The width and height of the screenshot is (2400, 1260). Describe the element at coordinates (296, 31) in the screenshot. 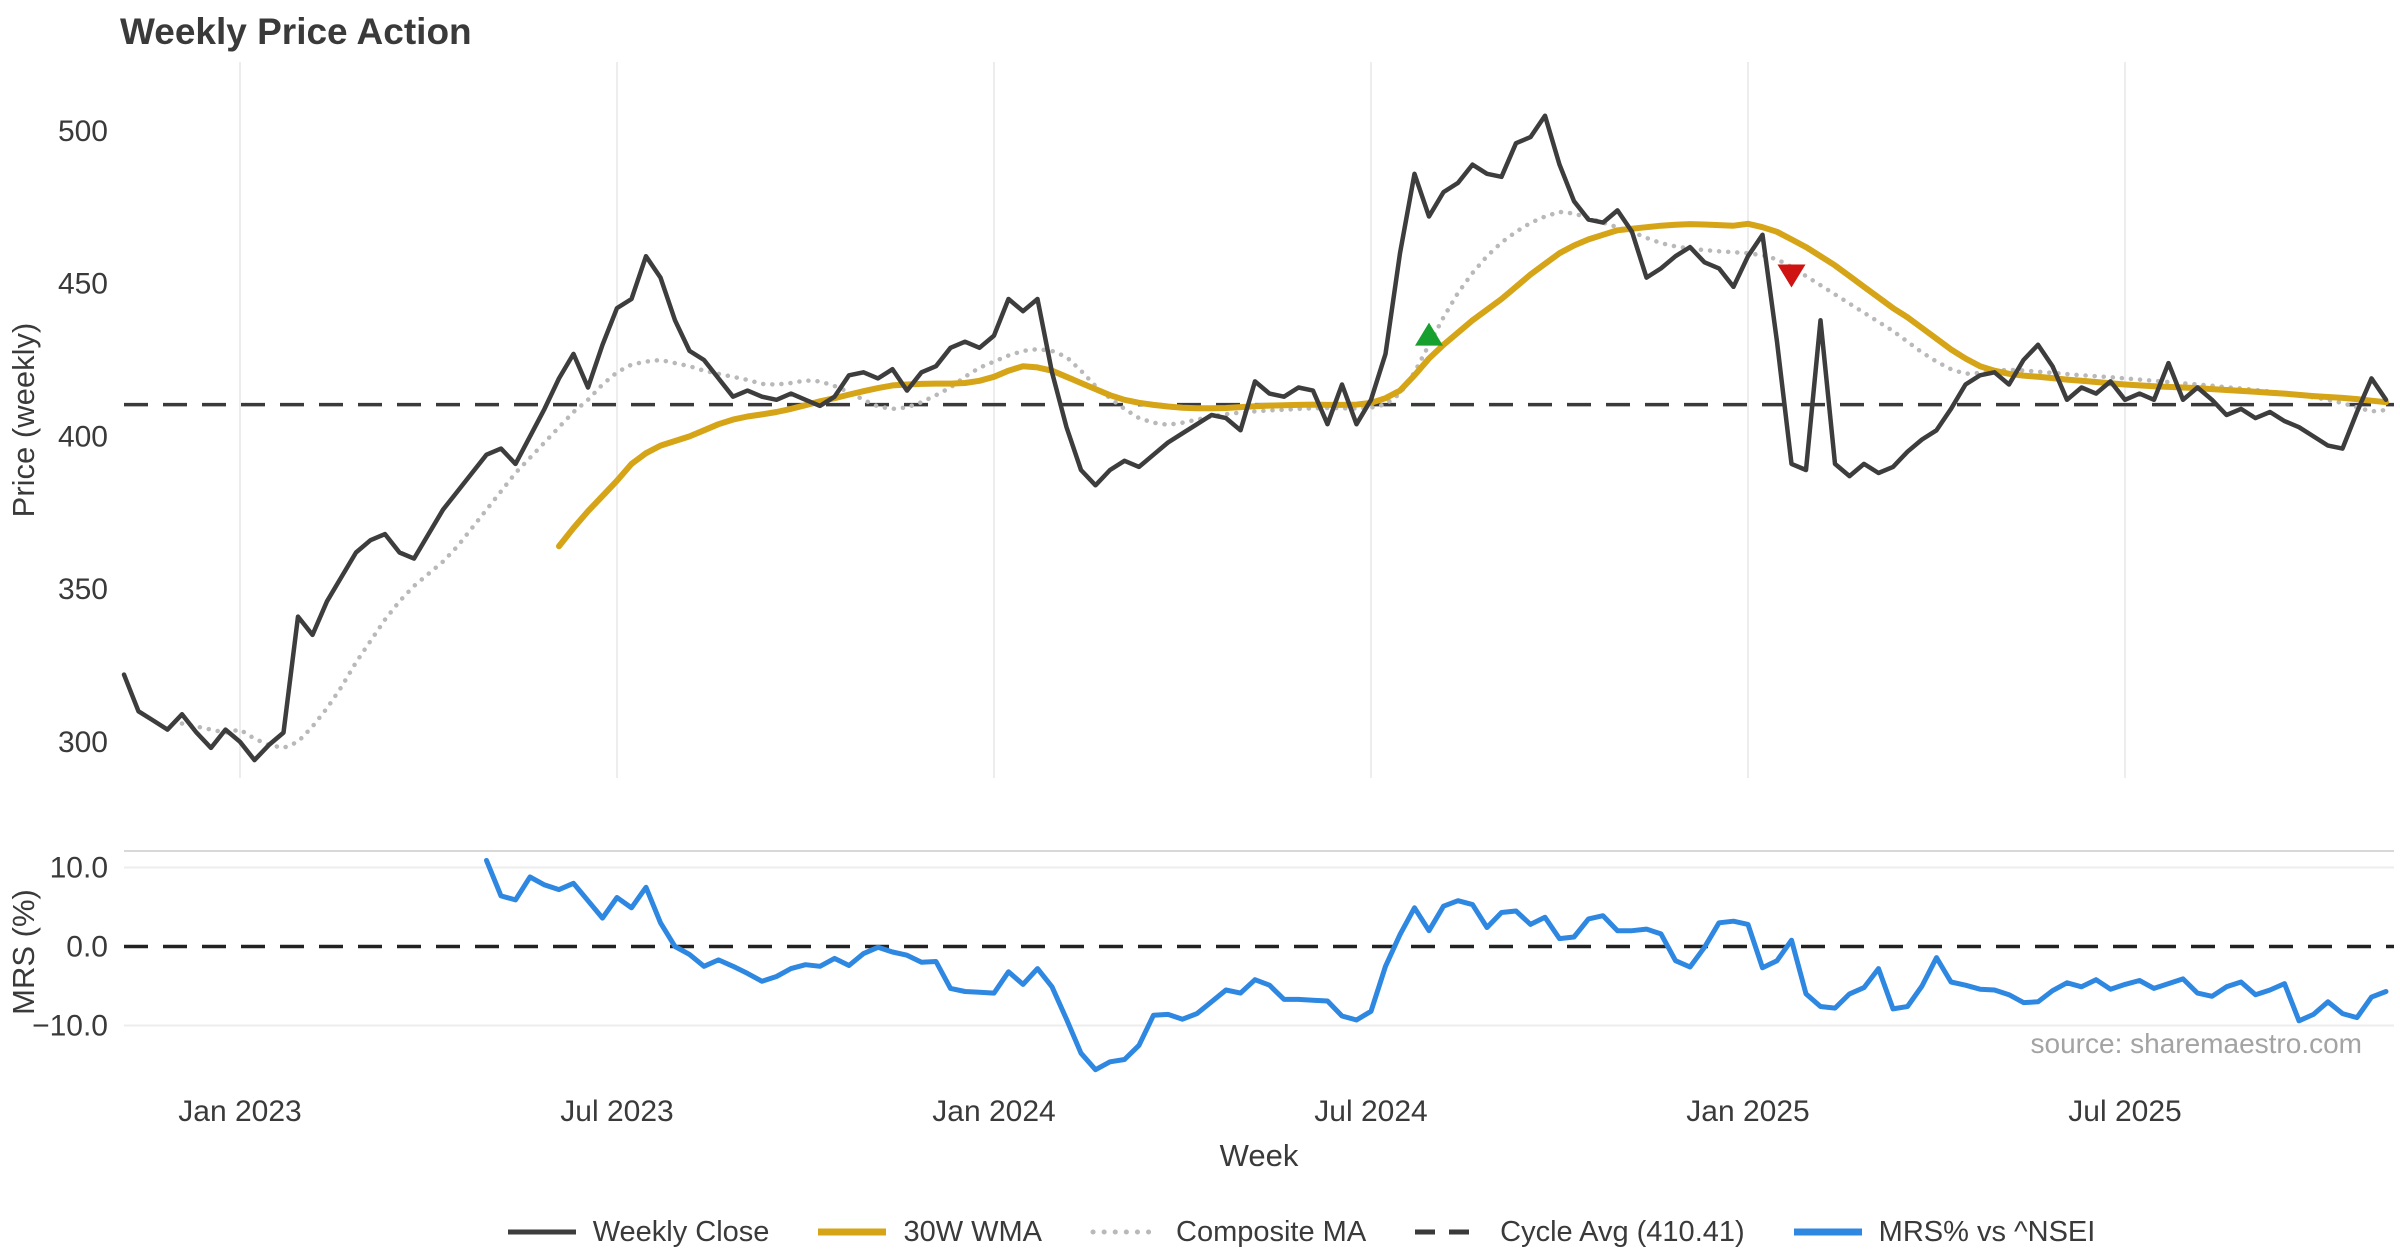

I see `chart-title: Weekly Price Action` at that location.